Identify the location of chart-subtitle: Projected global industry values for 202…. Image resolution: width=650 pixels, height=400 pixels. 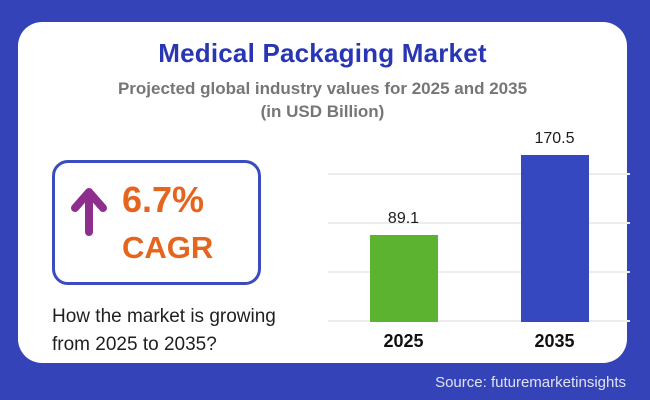
(322, 101).